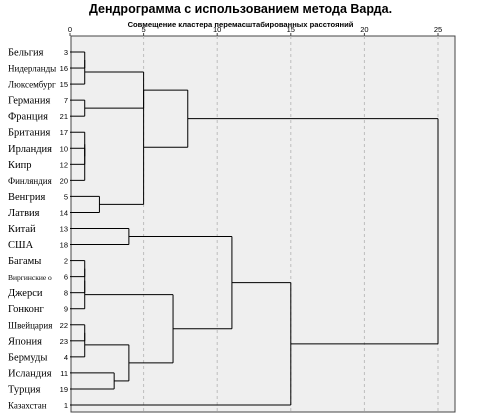  Describe the element at coordinates (30, 325) in the screenshot. I see `leaf-label: Швейцария` at that location.